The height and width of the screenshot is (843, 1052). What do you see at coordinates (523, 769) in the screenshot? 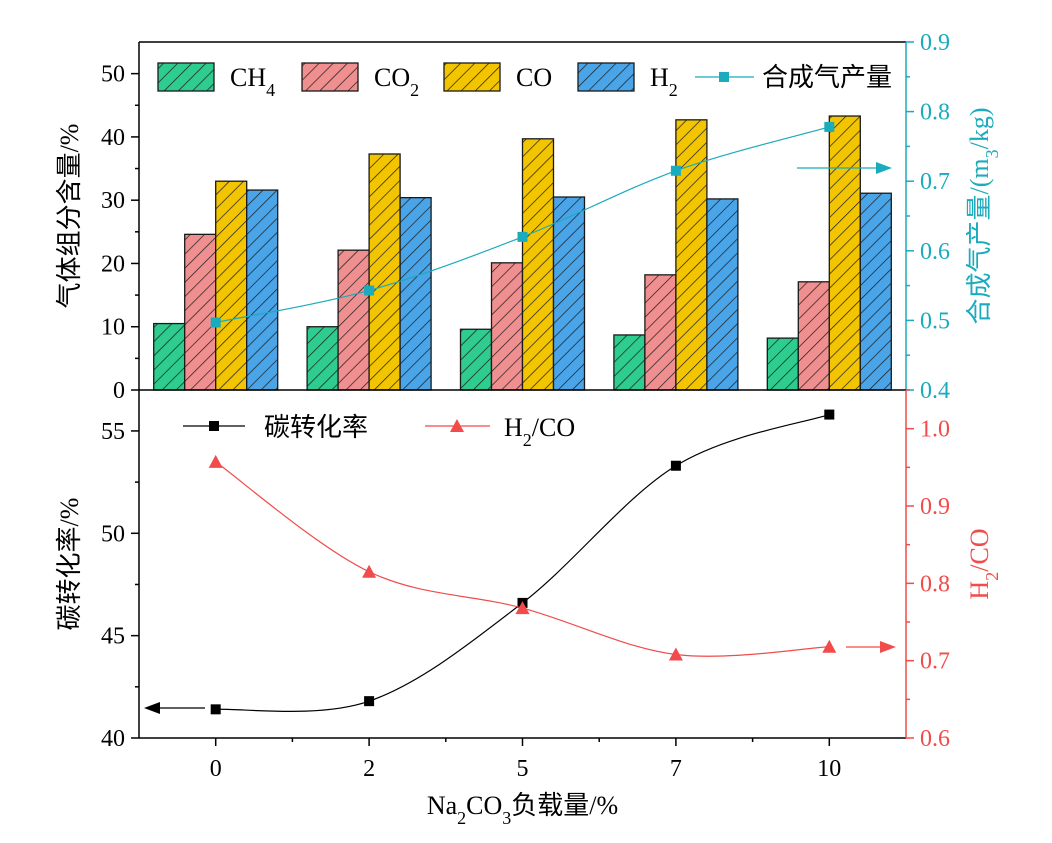
I see `x-tick-label: 5` at bounding box center [523, 769].